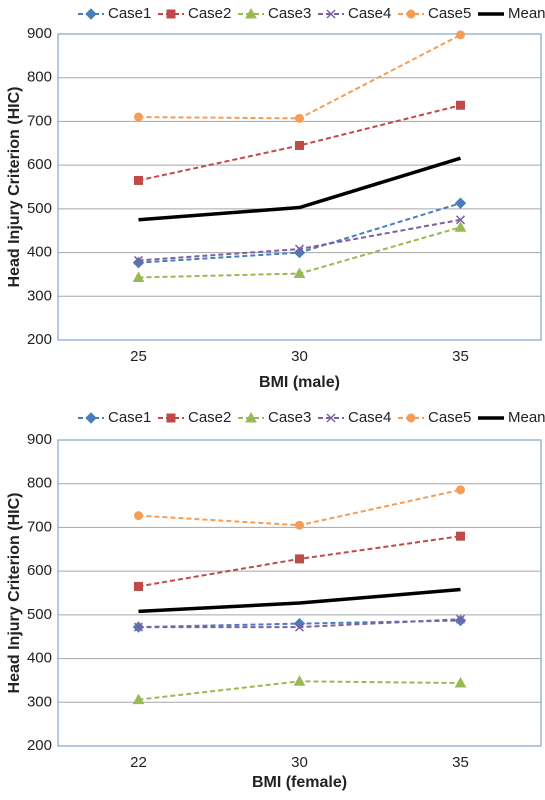 Image resolution: width=545 pixels, height=800 pixels. Describe the element at coordinates (138, 356) in the screenshot. I see `x-tick-label: 25` at that location.